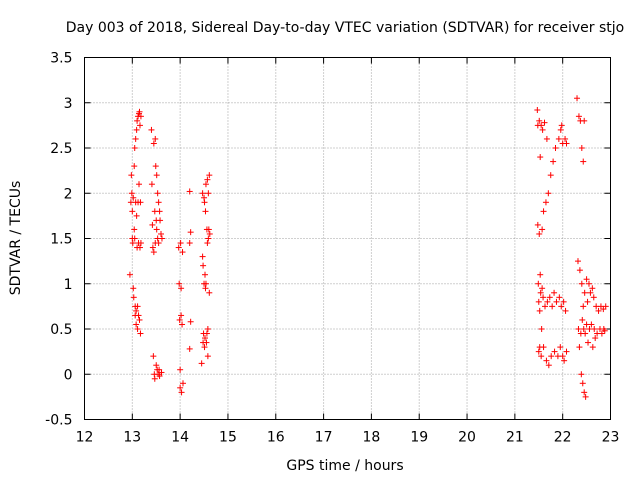  Describe the element at coordinates (611, 438) in the screenshot. I see `x-tick-label: 23` at that location.